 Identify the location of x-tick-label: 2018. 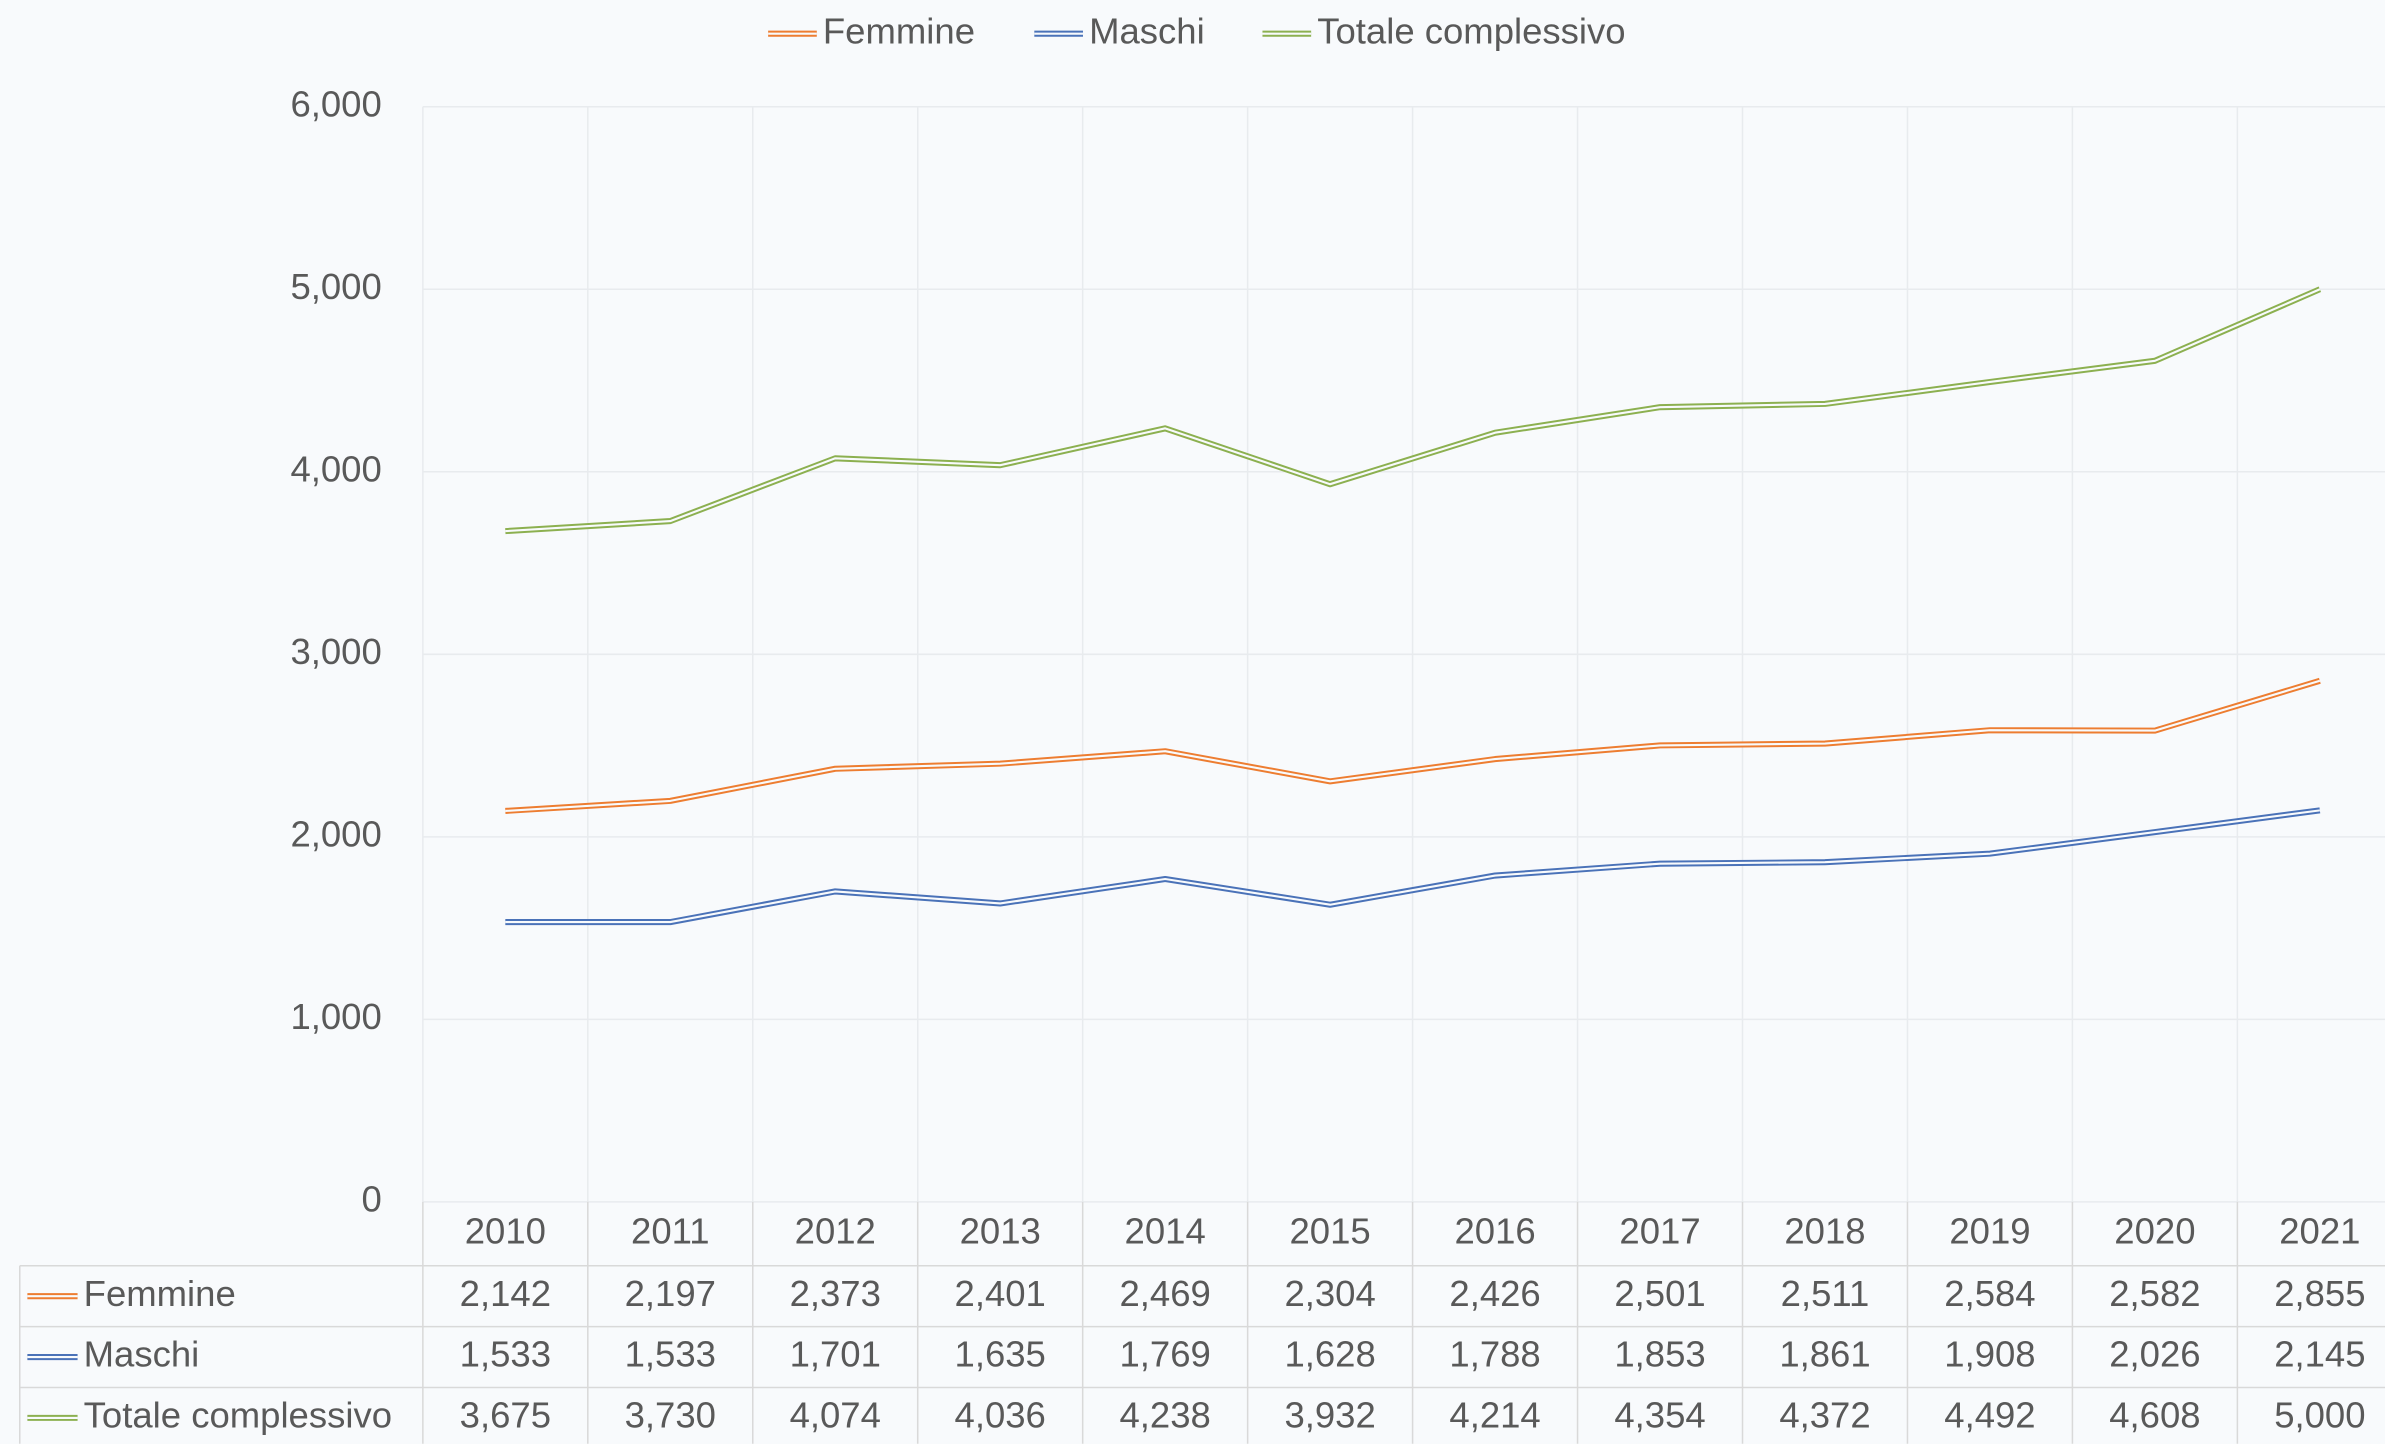
(1824, 1230).